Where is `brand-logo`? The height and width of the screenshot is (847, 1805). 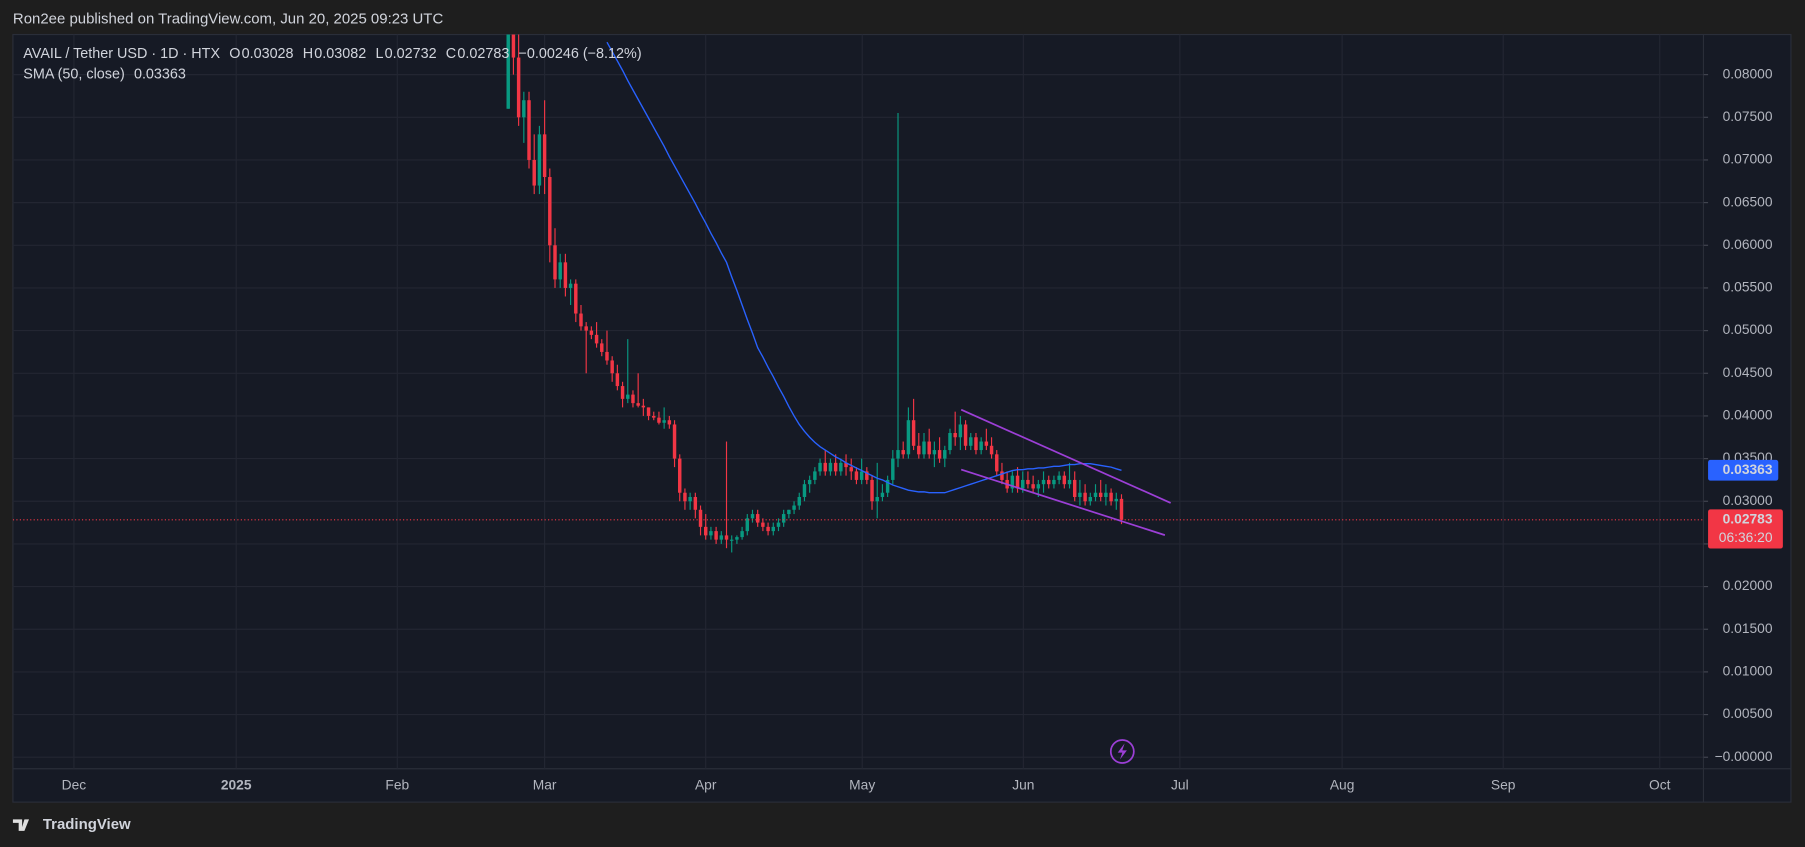 brand-logo is located at coordinates (21, 825).